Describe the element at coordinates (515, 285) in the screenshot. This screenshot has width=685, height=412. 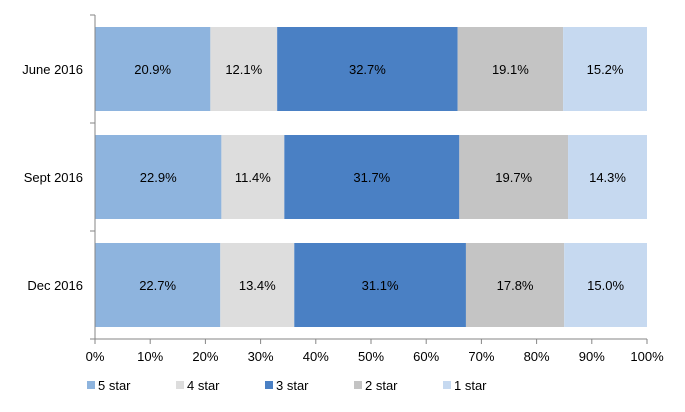
I see `data-label: 17.8%` at that location.